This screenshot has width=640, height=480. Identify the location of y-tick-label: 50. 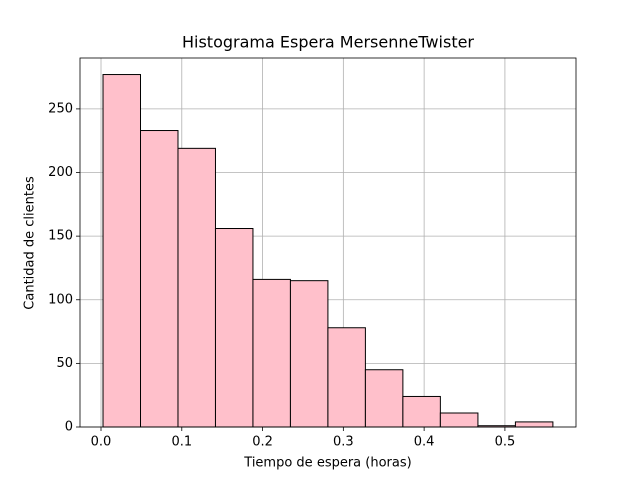
(64, 363).